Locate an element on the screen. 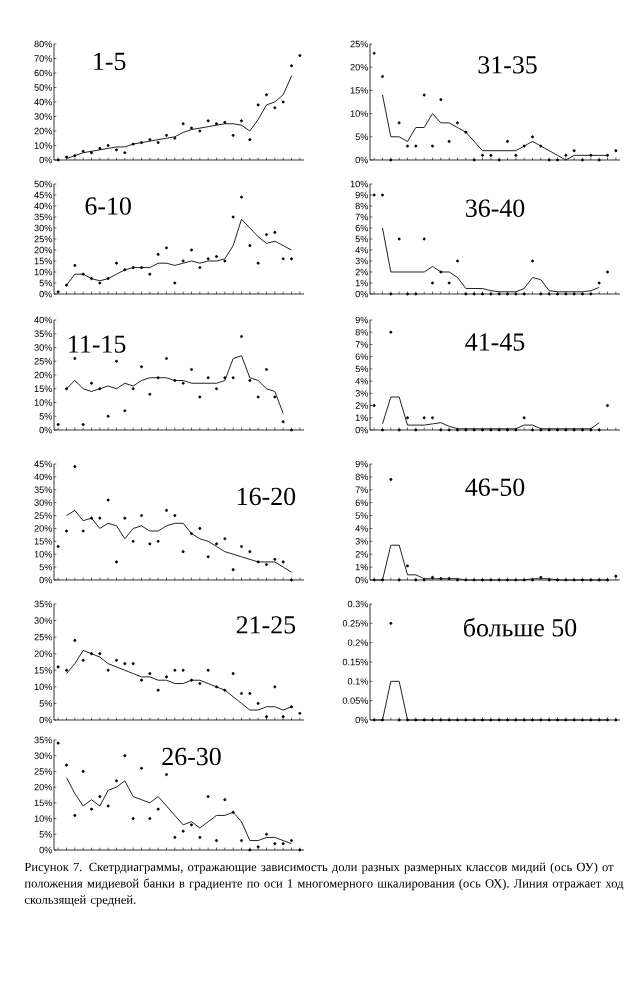  chart-title: 26-30 is located at coordinates (191, 756).